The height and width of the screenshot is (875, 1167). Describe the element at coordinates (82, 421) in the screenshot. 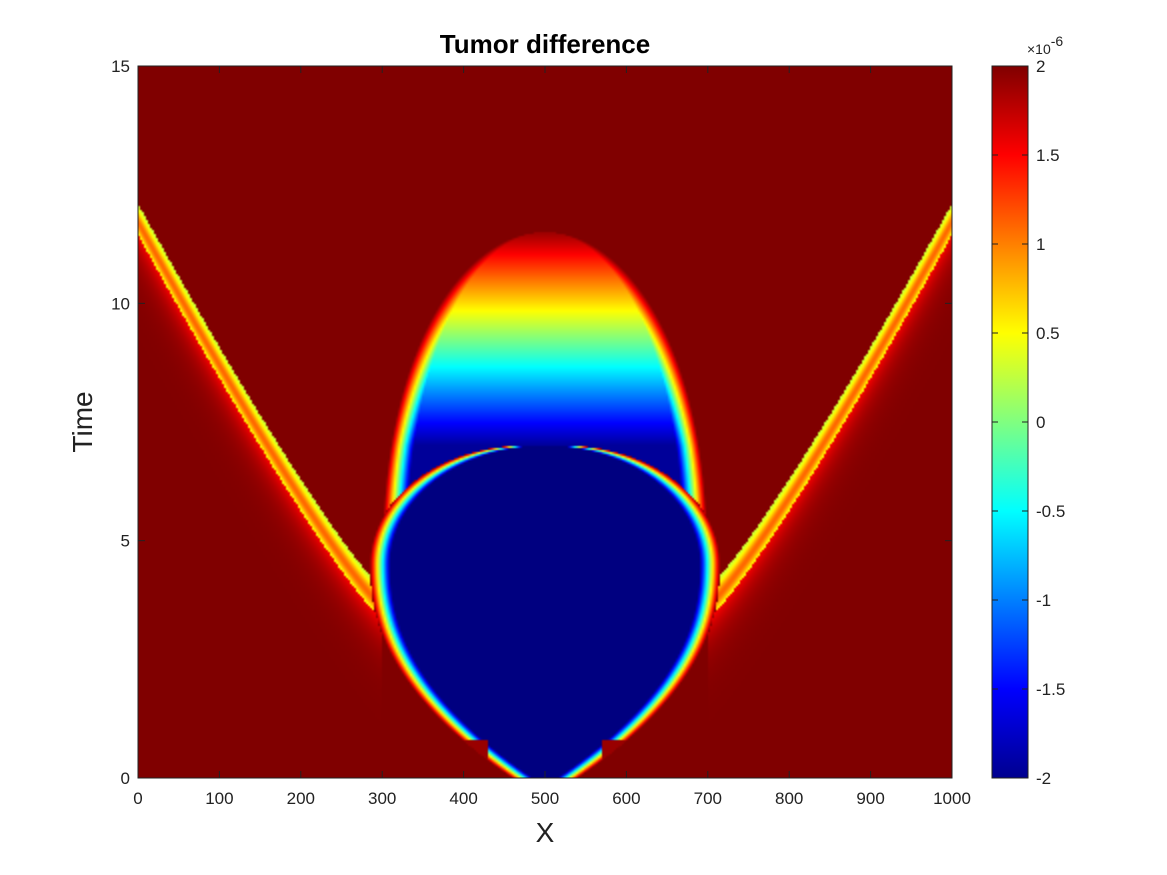

I see `y-axis-label: Time` at that location.